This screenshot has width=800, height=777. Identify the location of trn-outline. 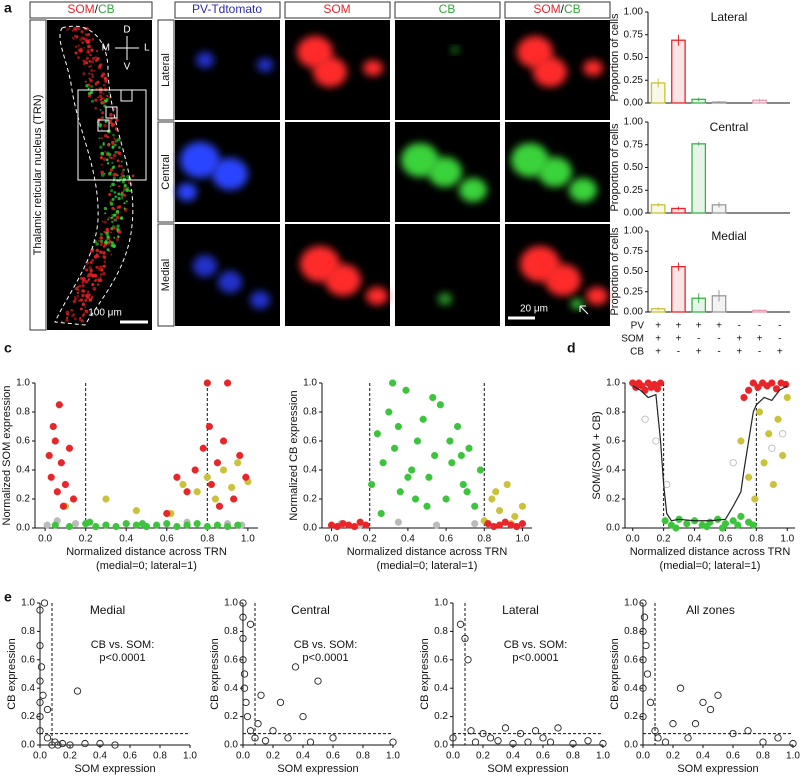
(94, 175).